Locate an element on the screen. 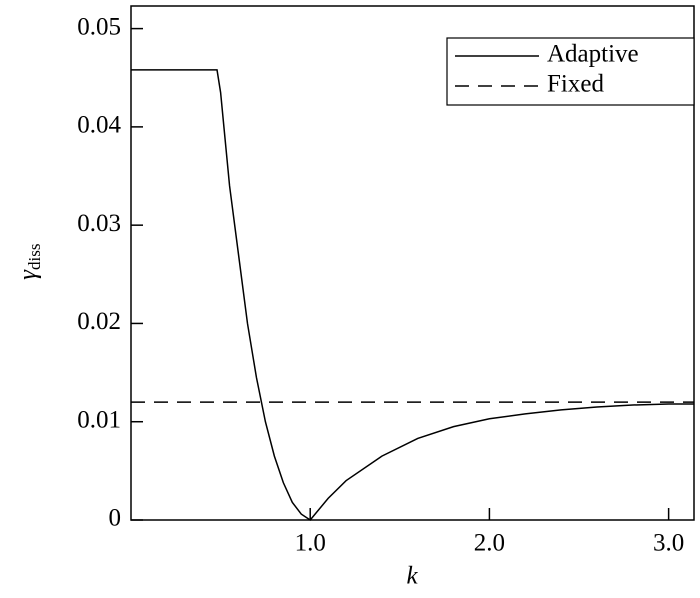 This screenshot has height=598, width=700. y-axis-label: γ diss is located at coordinates (29, 262).